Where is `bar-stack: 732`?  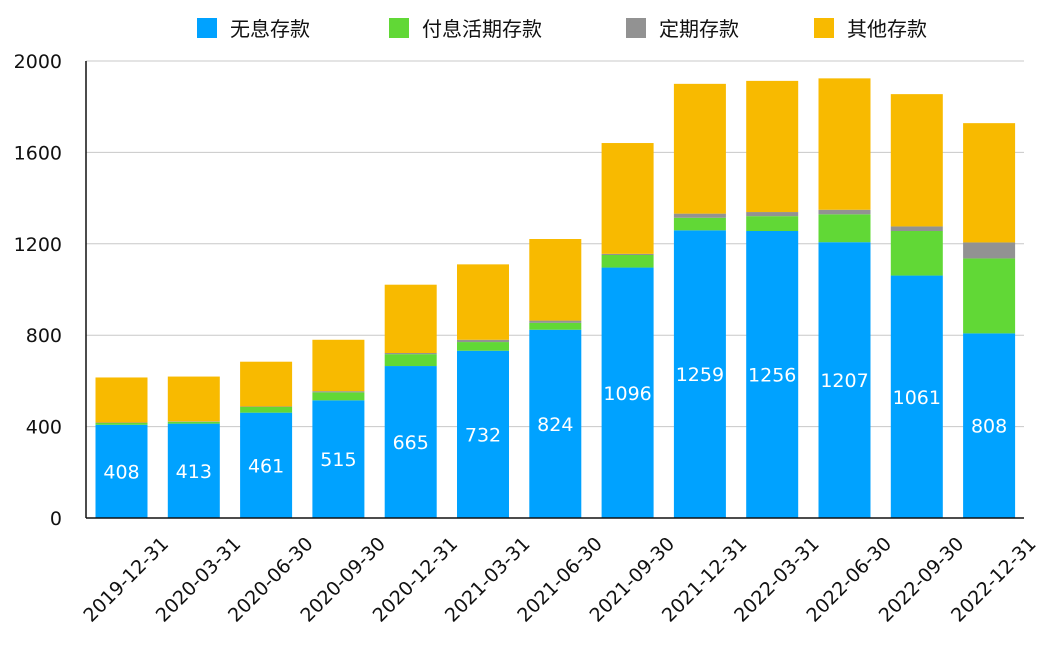
bar-stack: 732 is located at coordinates (483, 391).